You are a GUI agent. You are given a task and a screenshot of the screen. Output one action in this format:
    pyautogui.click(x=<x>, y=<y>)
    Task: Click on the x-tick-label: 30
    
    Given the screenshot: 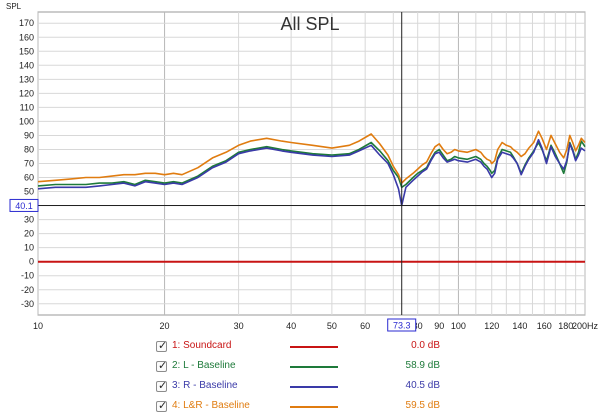 What is the action you would take?
    pyautogui.click(x=239, y=326)
    